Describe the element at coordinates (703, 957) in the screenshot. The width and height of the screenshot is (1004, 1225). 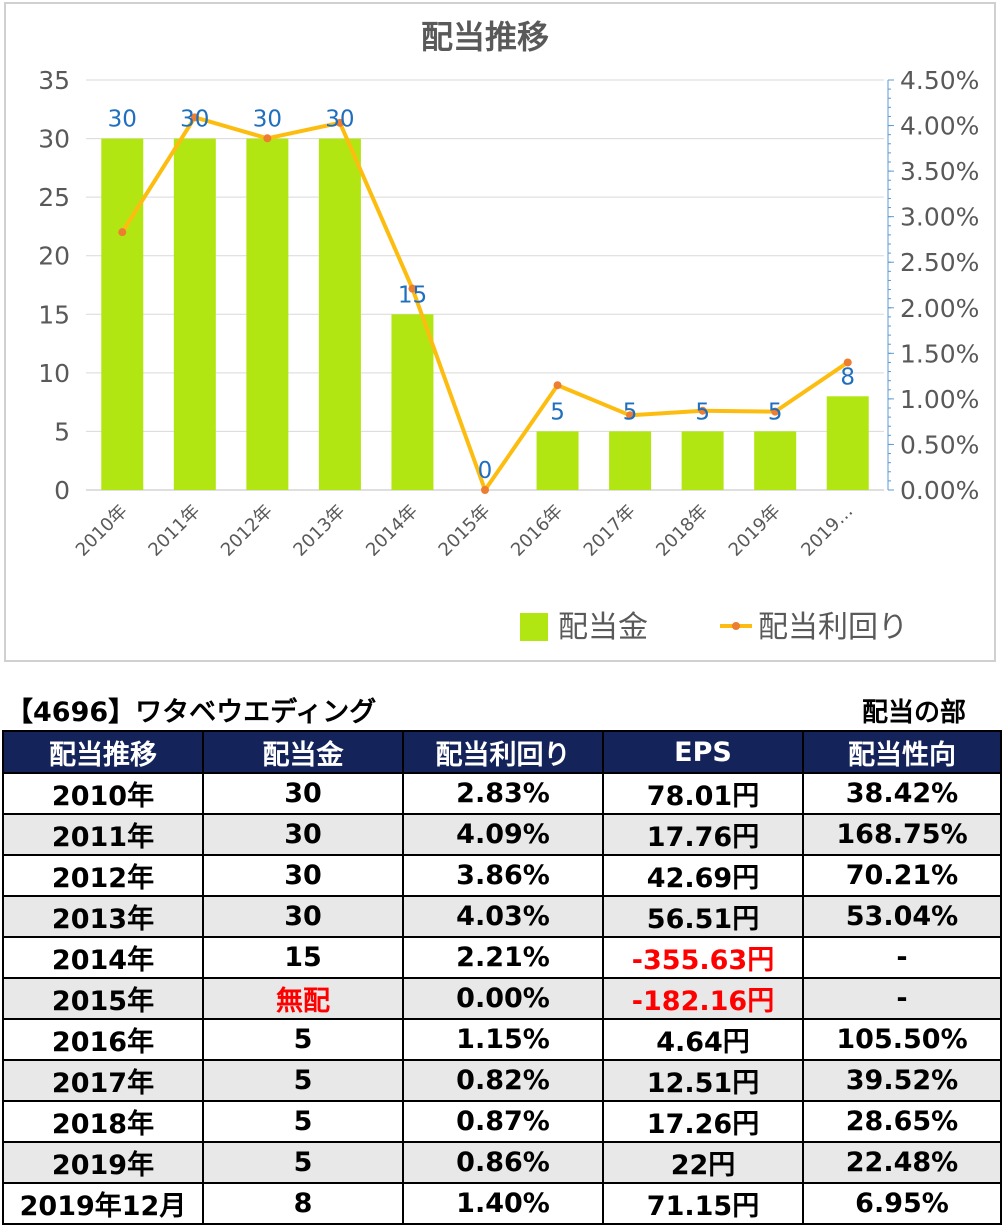
I see `table-cell-eps: -355.63円` at that location.